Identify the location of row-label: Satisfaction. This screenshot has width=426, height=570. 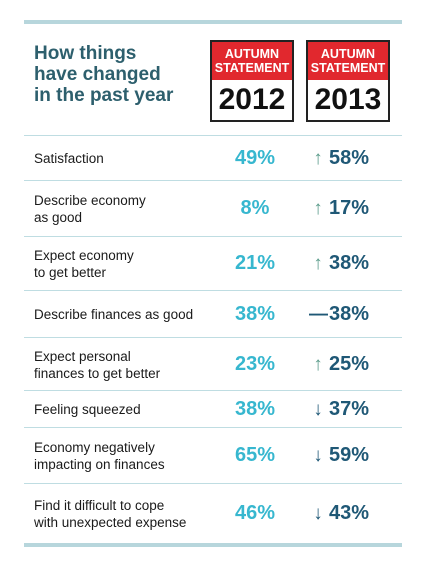
(69, 158).